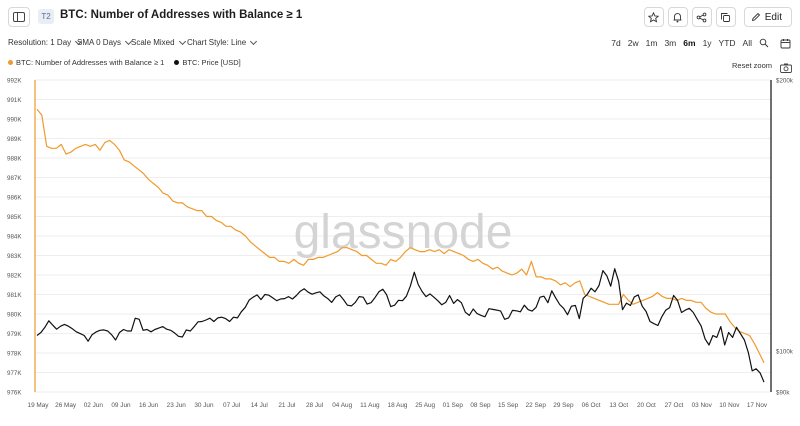 The width and height of the screenshot is (800, 426). Describe the element at coordinates (40, 42) in the screenshot. I see `resolution-label: Resolution: 1 Day` at that location.